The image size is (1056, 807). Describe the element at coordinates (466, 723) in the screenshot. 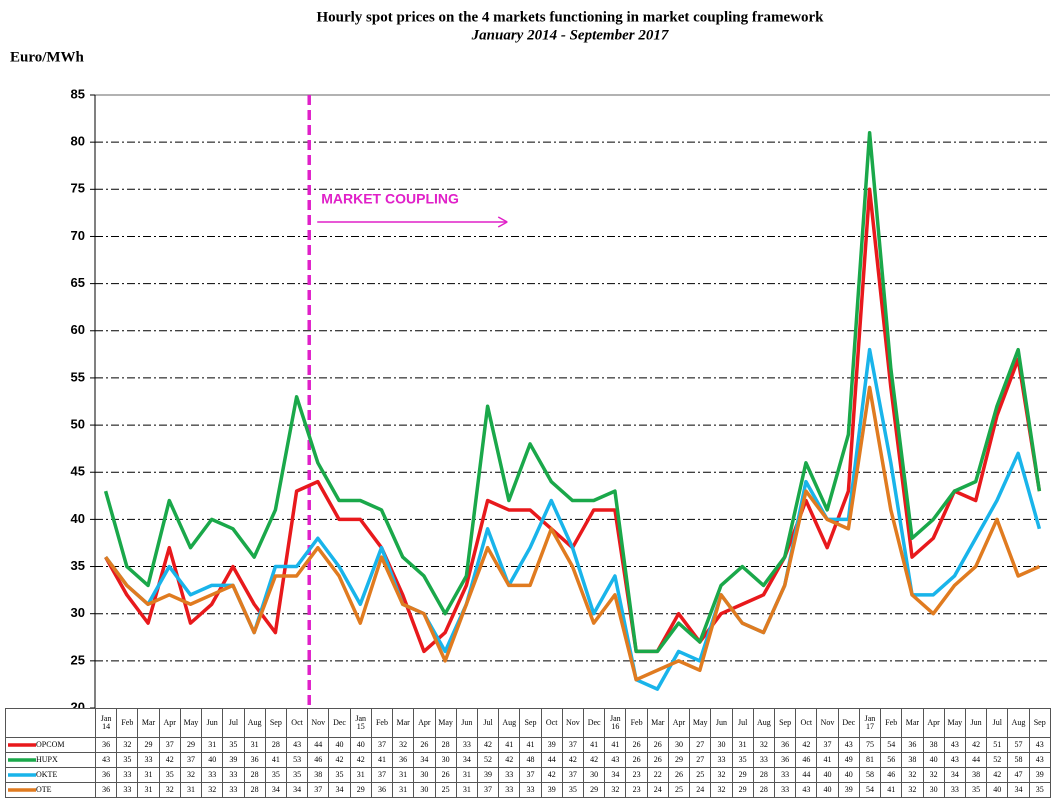

I see `x-tick-label: Jun` at that location.